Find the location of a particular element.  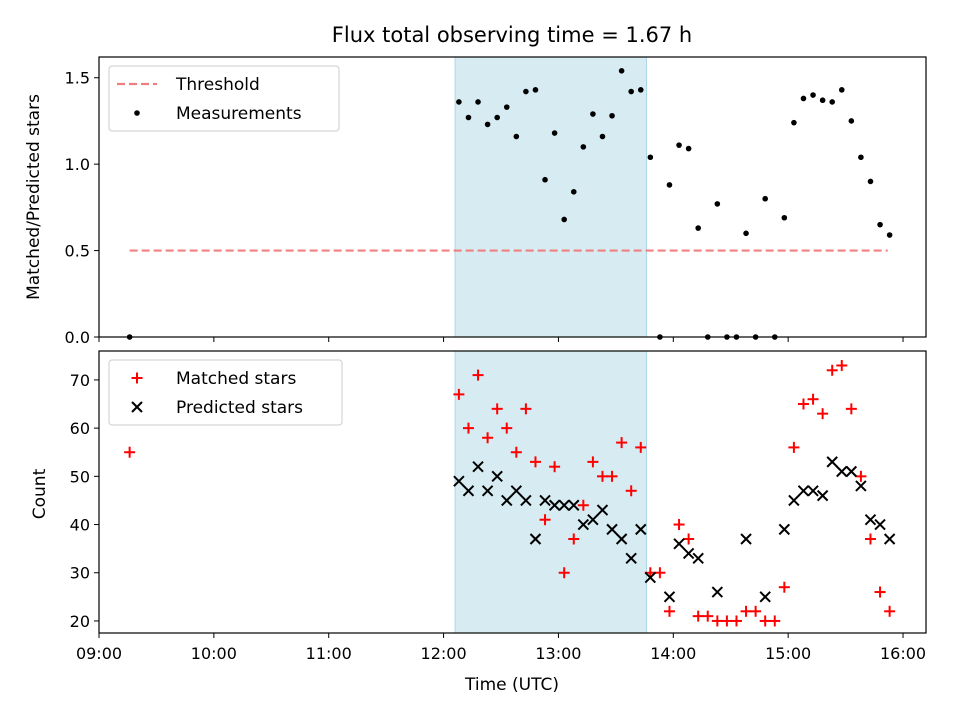

legend-label: Threshold is located at coordinates (217, 85).